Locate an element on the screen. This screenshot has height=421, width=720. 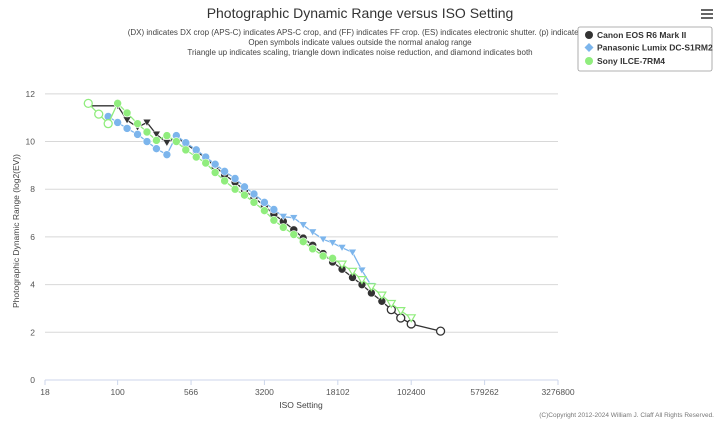
hamburger-menu-icon is located at coordinates (707, 14).